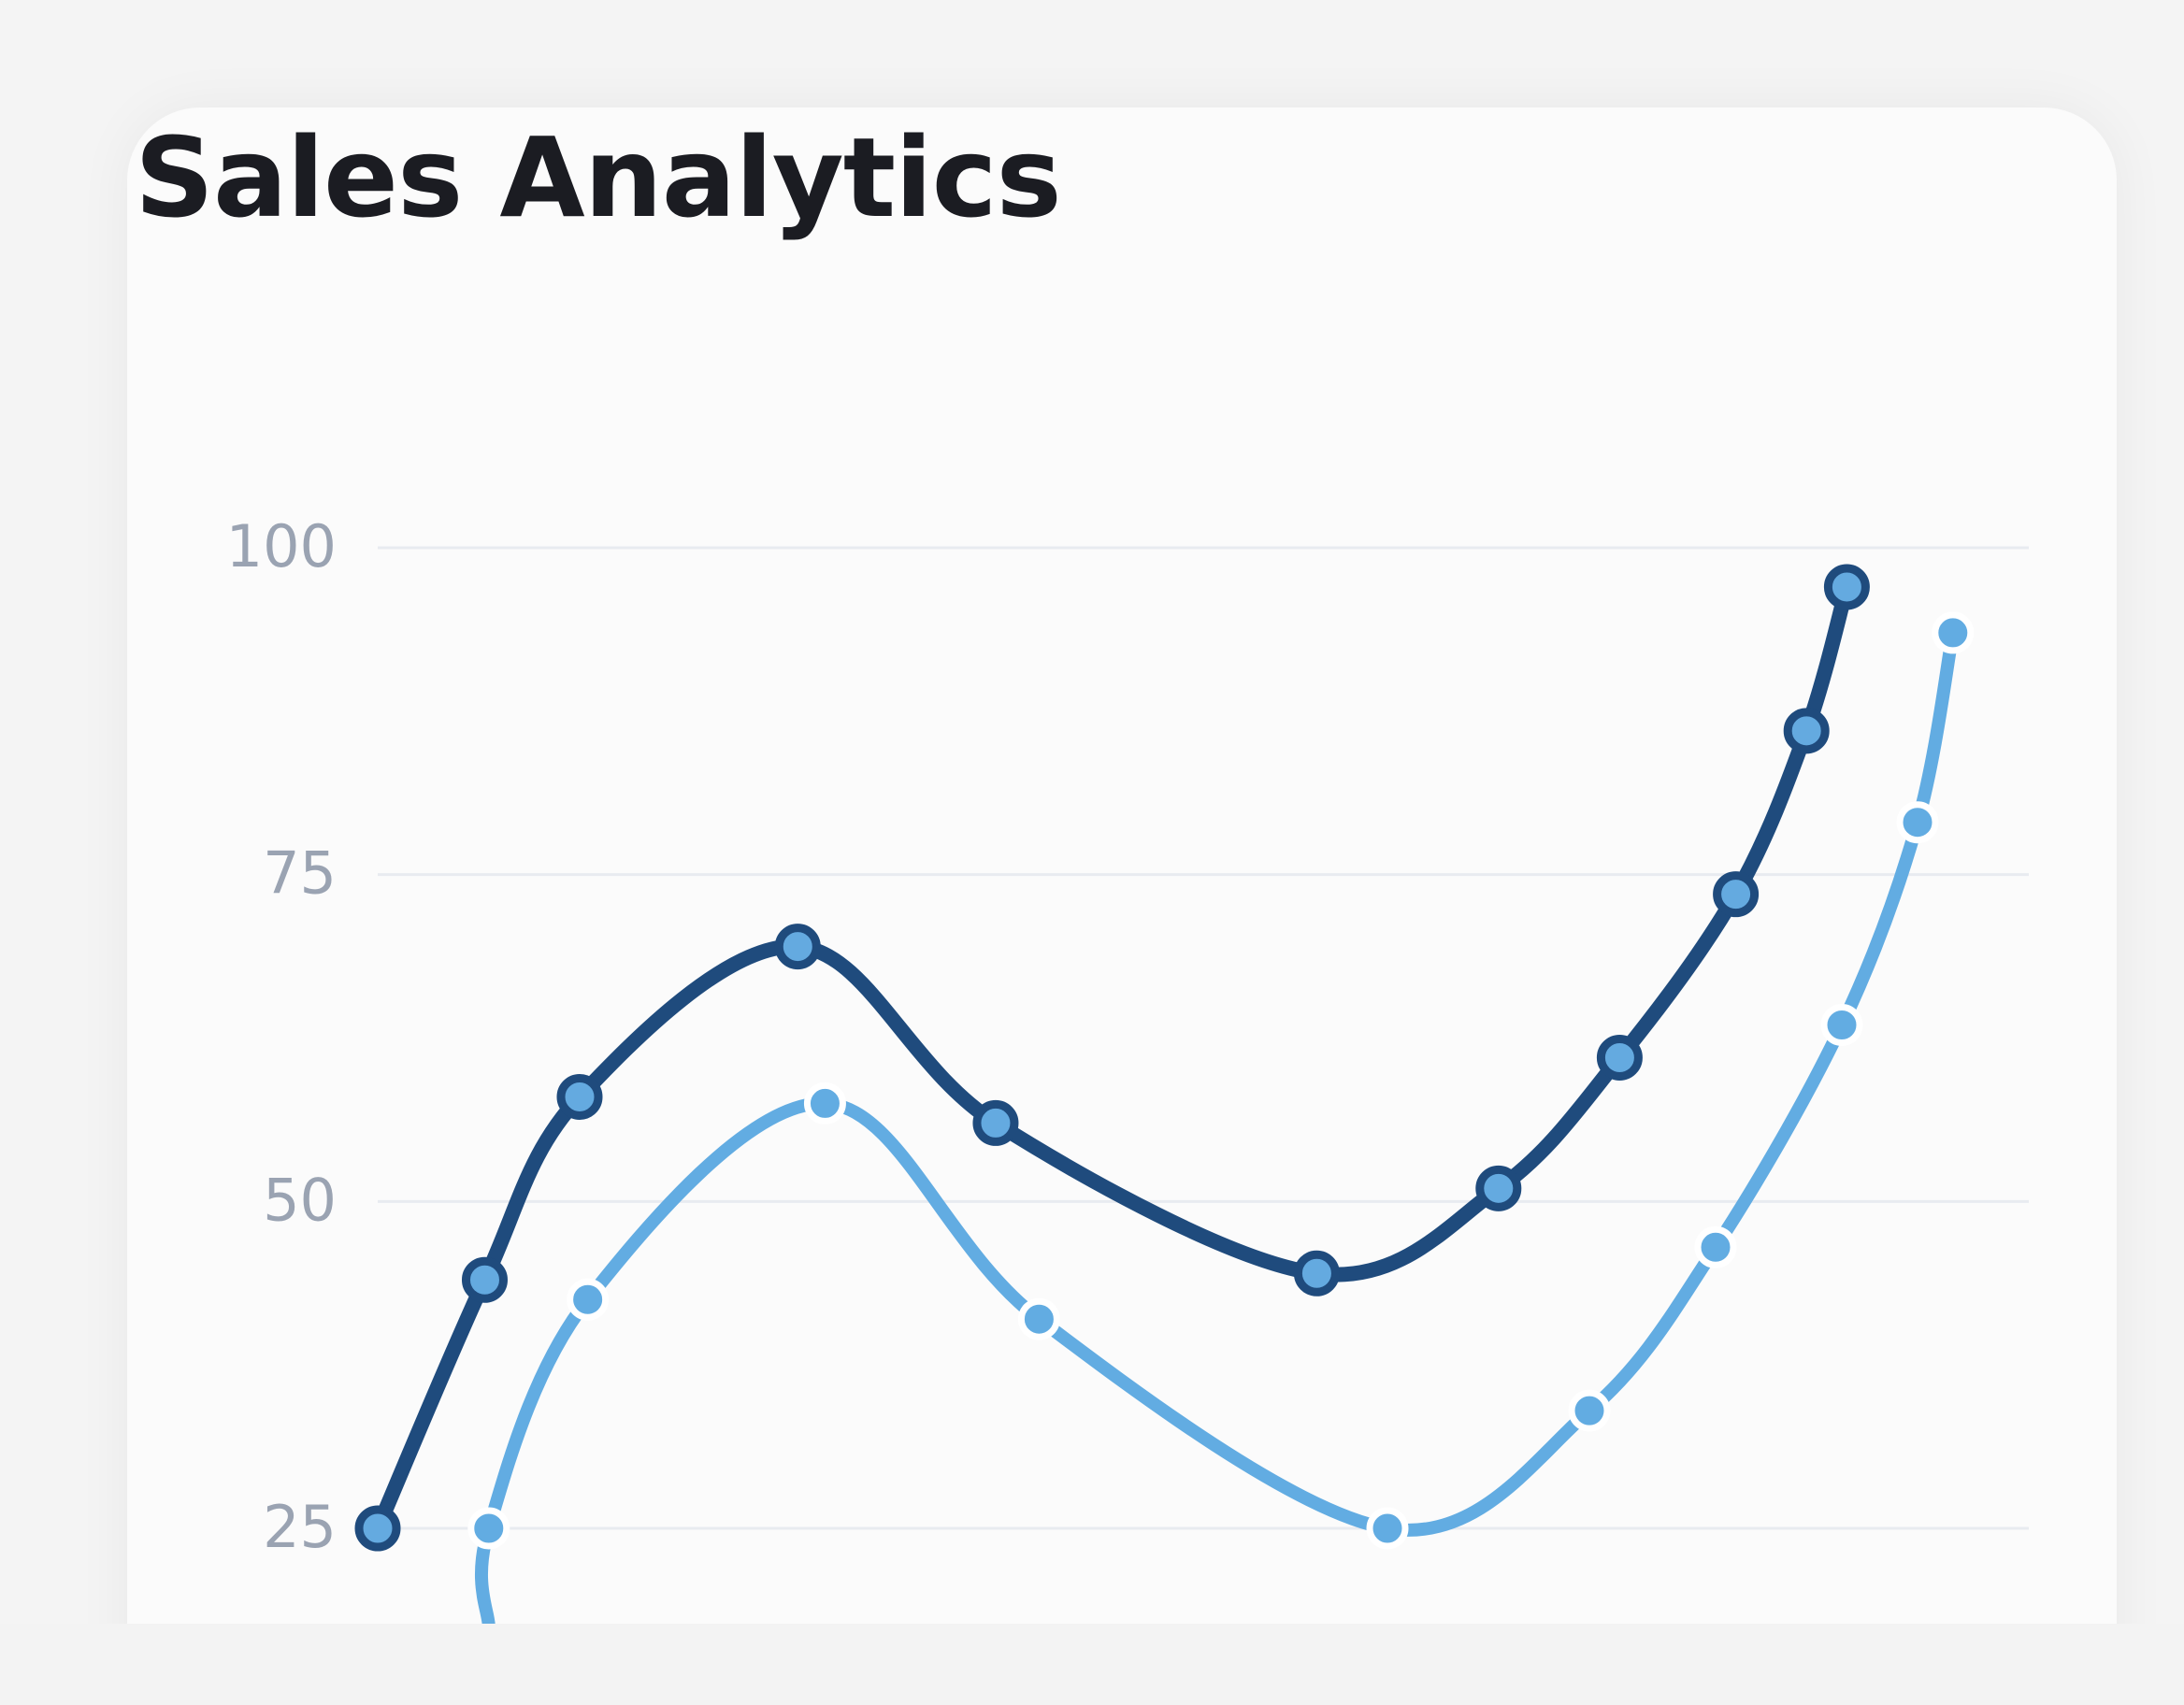  Describe the element at coordinates (300, 1200) in the screenshot. I see `y-tick-label: 50` at that location.